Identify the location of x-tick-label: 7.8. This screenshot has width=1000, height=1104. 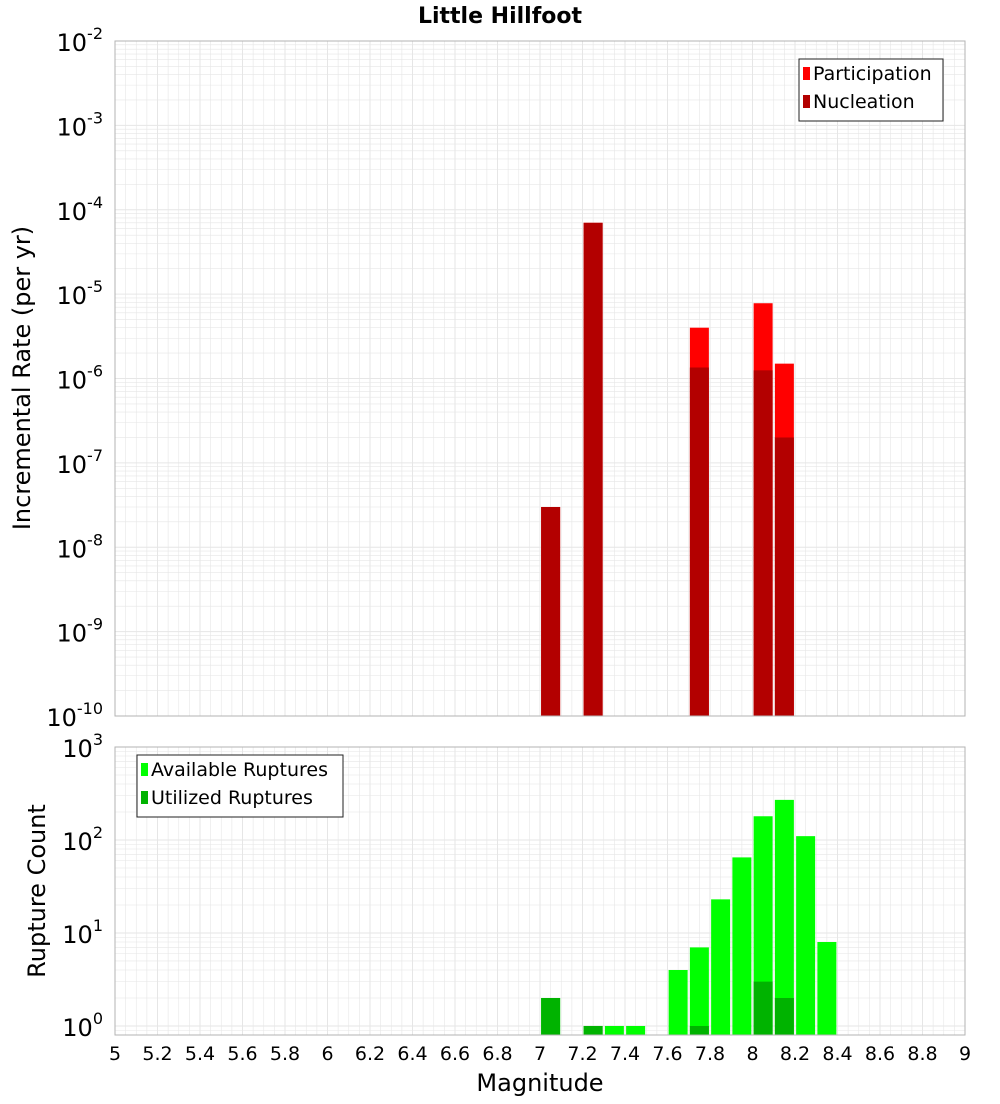
(710, 1054).